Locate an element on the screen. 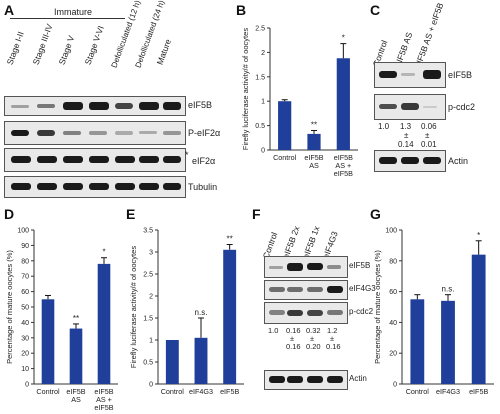 The image size is (500, 414). blot-row-label: eIF2α is located at coordinates (204, 161).